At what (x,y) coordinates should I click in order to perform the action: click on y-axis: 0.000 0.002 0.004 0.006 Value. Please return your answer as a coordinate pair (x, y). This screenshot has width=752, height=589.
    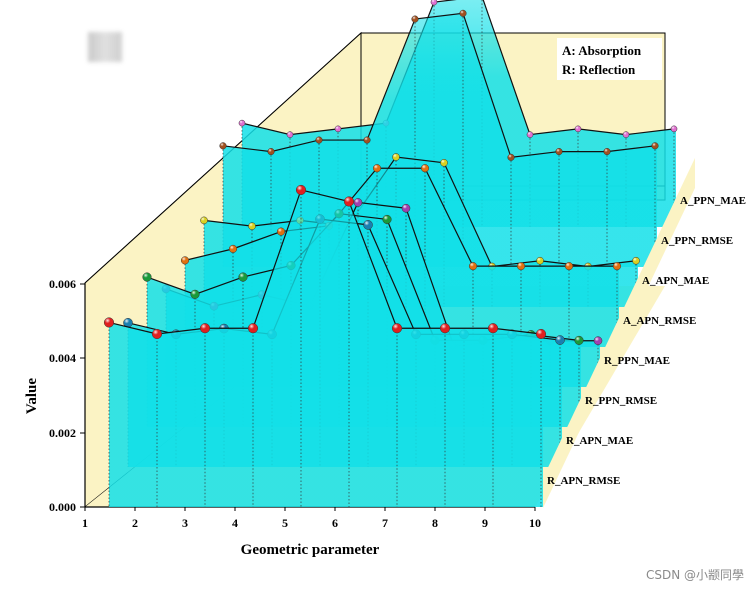
    Looking at the image, I should click on (54, 395).